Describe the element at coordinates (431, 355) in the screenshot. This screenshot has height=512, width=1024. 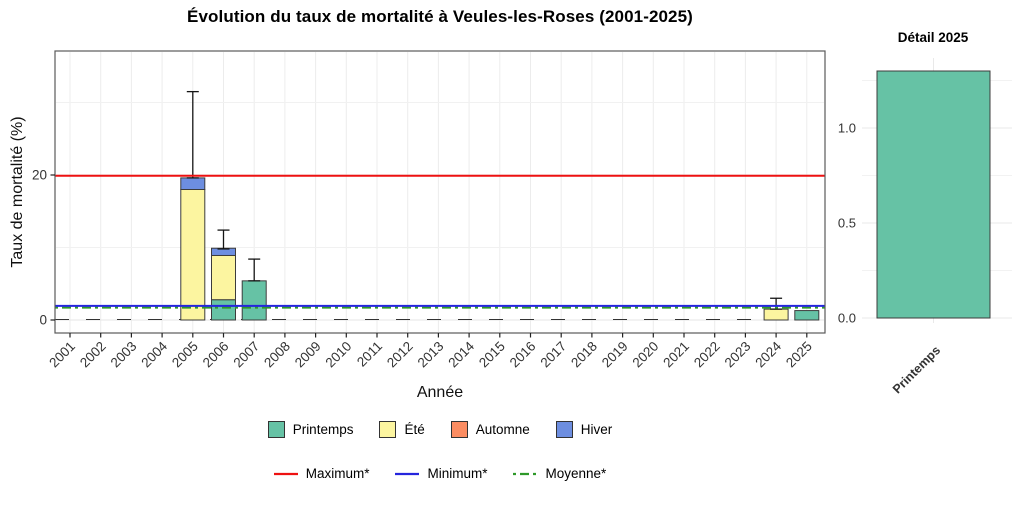
I see `x-tick-label-2013: 2013` at that location.